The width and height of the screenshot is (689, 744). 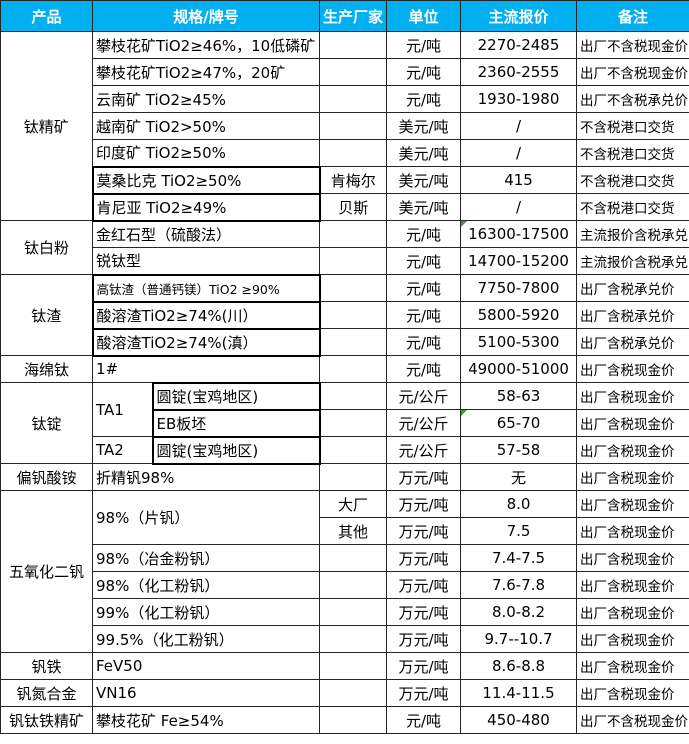 What do you see at coordinates (206, 261) in the screenshot?
I see `spec-cell: 锐钛型` at bounding box center [206, 261].